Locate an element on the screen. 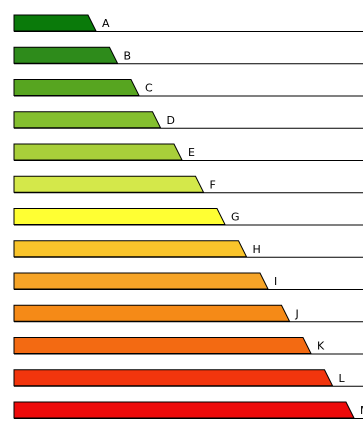 The height and width of the screenshot is (421, 363). band-label-j: J is located at coordinates (297, 313).